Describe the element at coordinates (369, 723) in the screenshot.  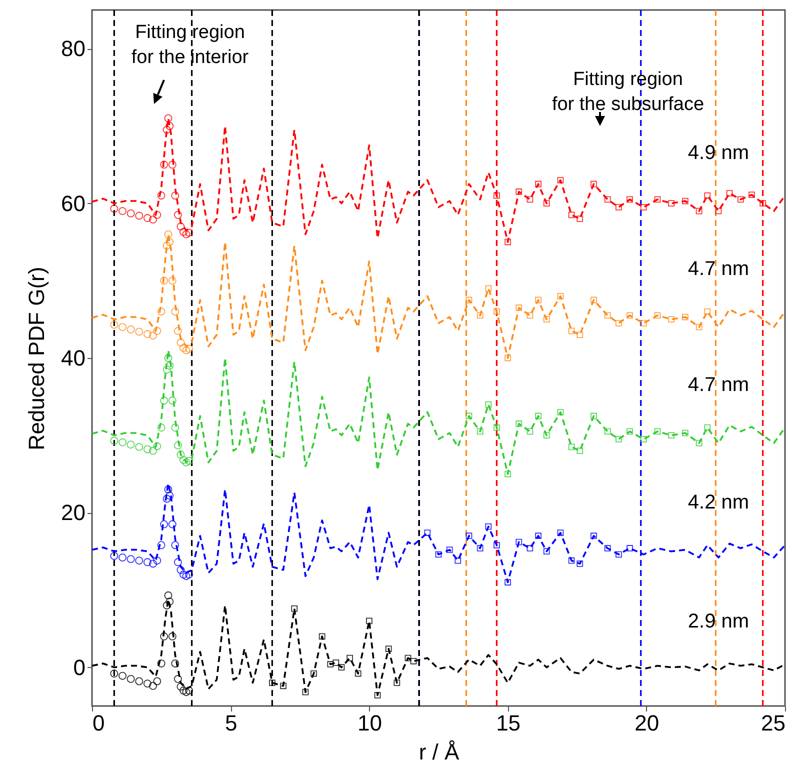
I see `x-tick-label: 10` at that location.